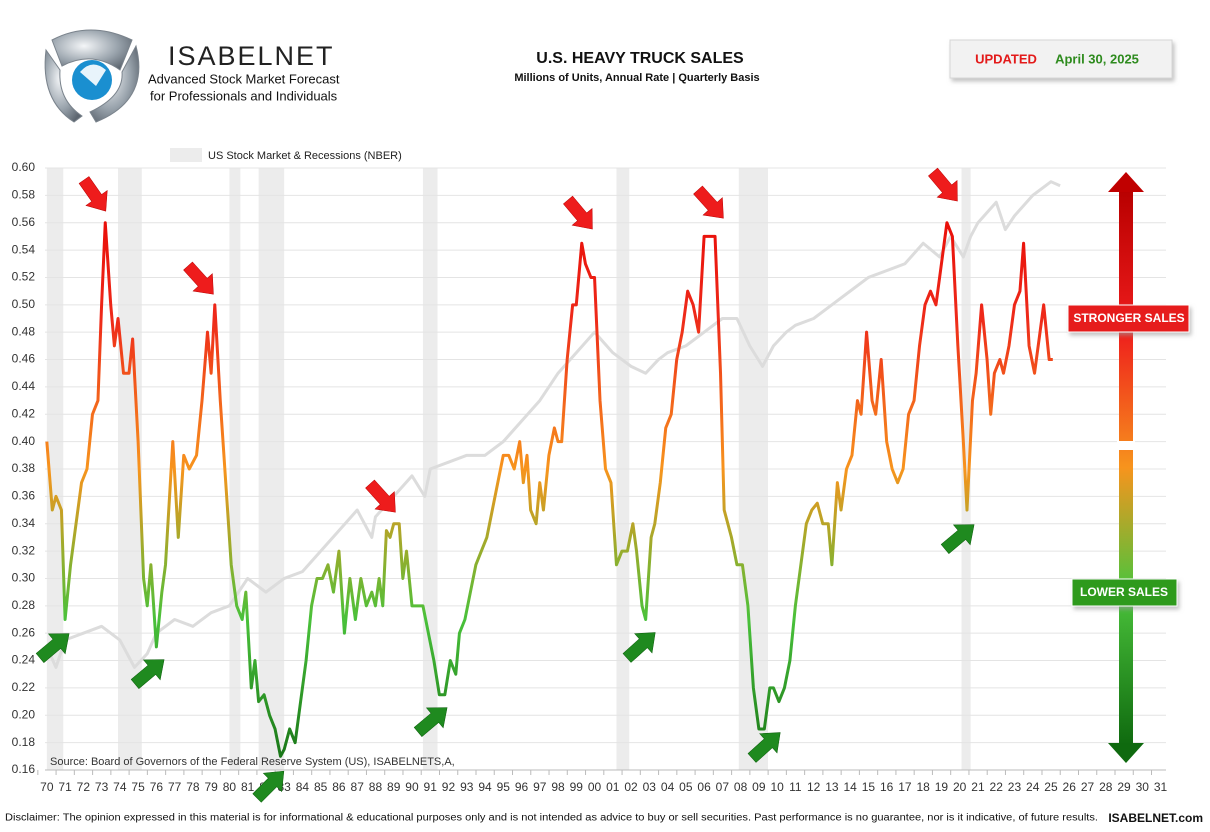 The width and height of the screenshot is (1210, 832). Describe the element at coordinates (376, 787) in the screenshot. I see `x-tick-label: 88` at that location.